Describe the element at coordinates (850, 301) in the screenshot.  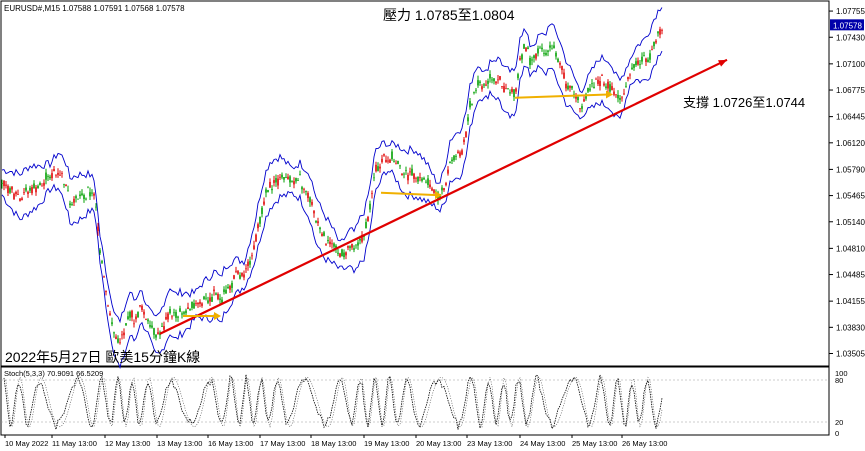
I see `y-tick-label: 1.04155` at that location.